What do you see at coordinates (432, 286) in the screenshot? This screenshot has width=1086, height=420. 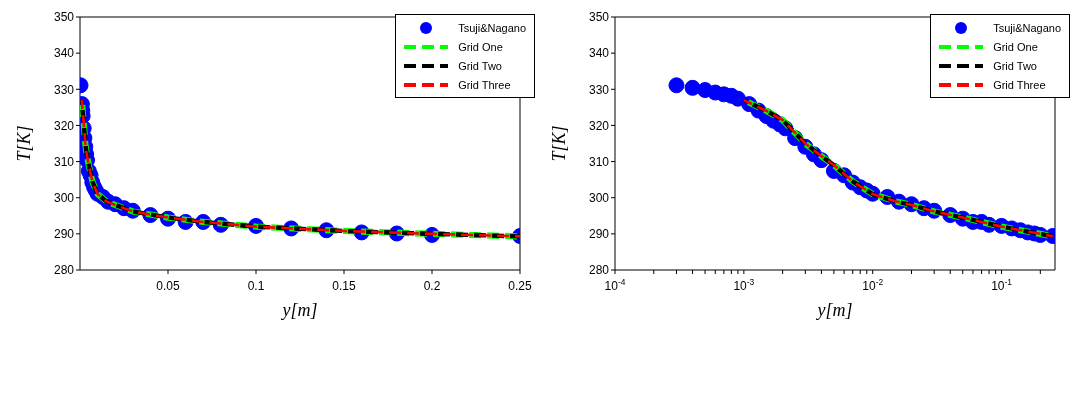 I see `x-tick-label: 0.2` at bounding box center [432, 286].